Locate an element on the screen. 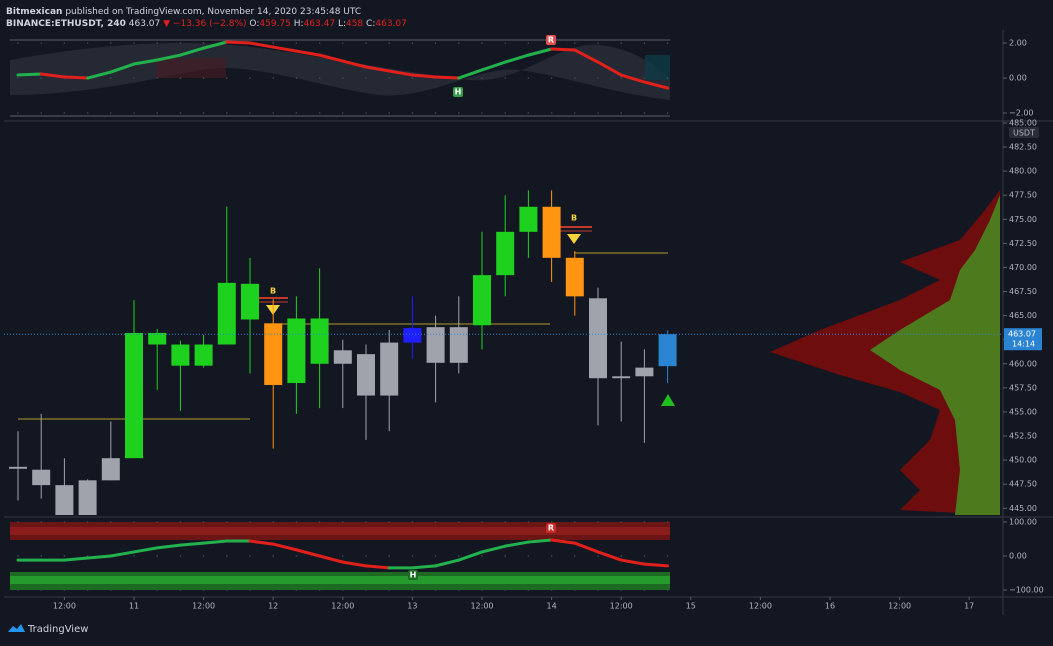 Image resolution: width=1053 pixels, height=646 pixels. price-box is located at coordinates (1023, 339).